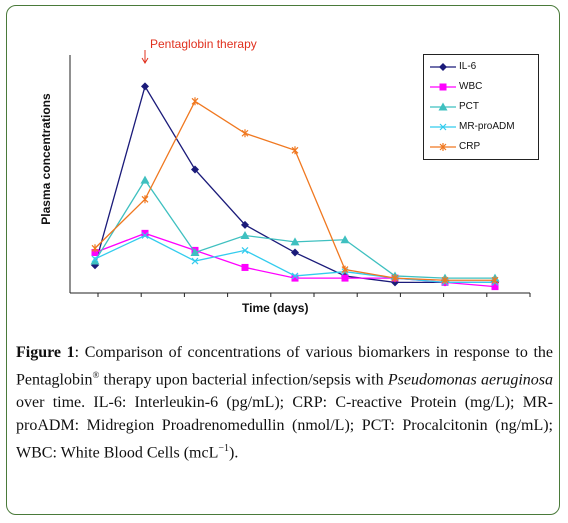 The width and height of the screenshot is (568, 523). I want to click on caption-italic: Pseudomonas aeruginosa, so click(470, 380).